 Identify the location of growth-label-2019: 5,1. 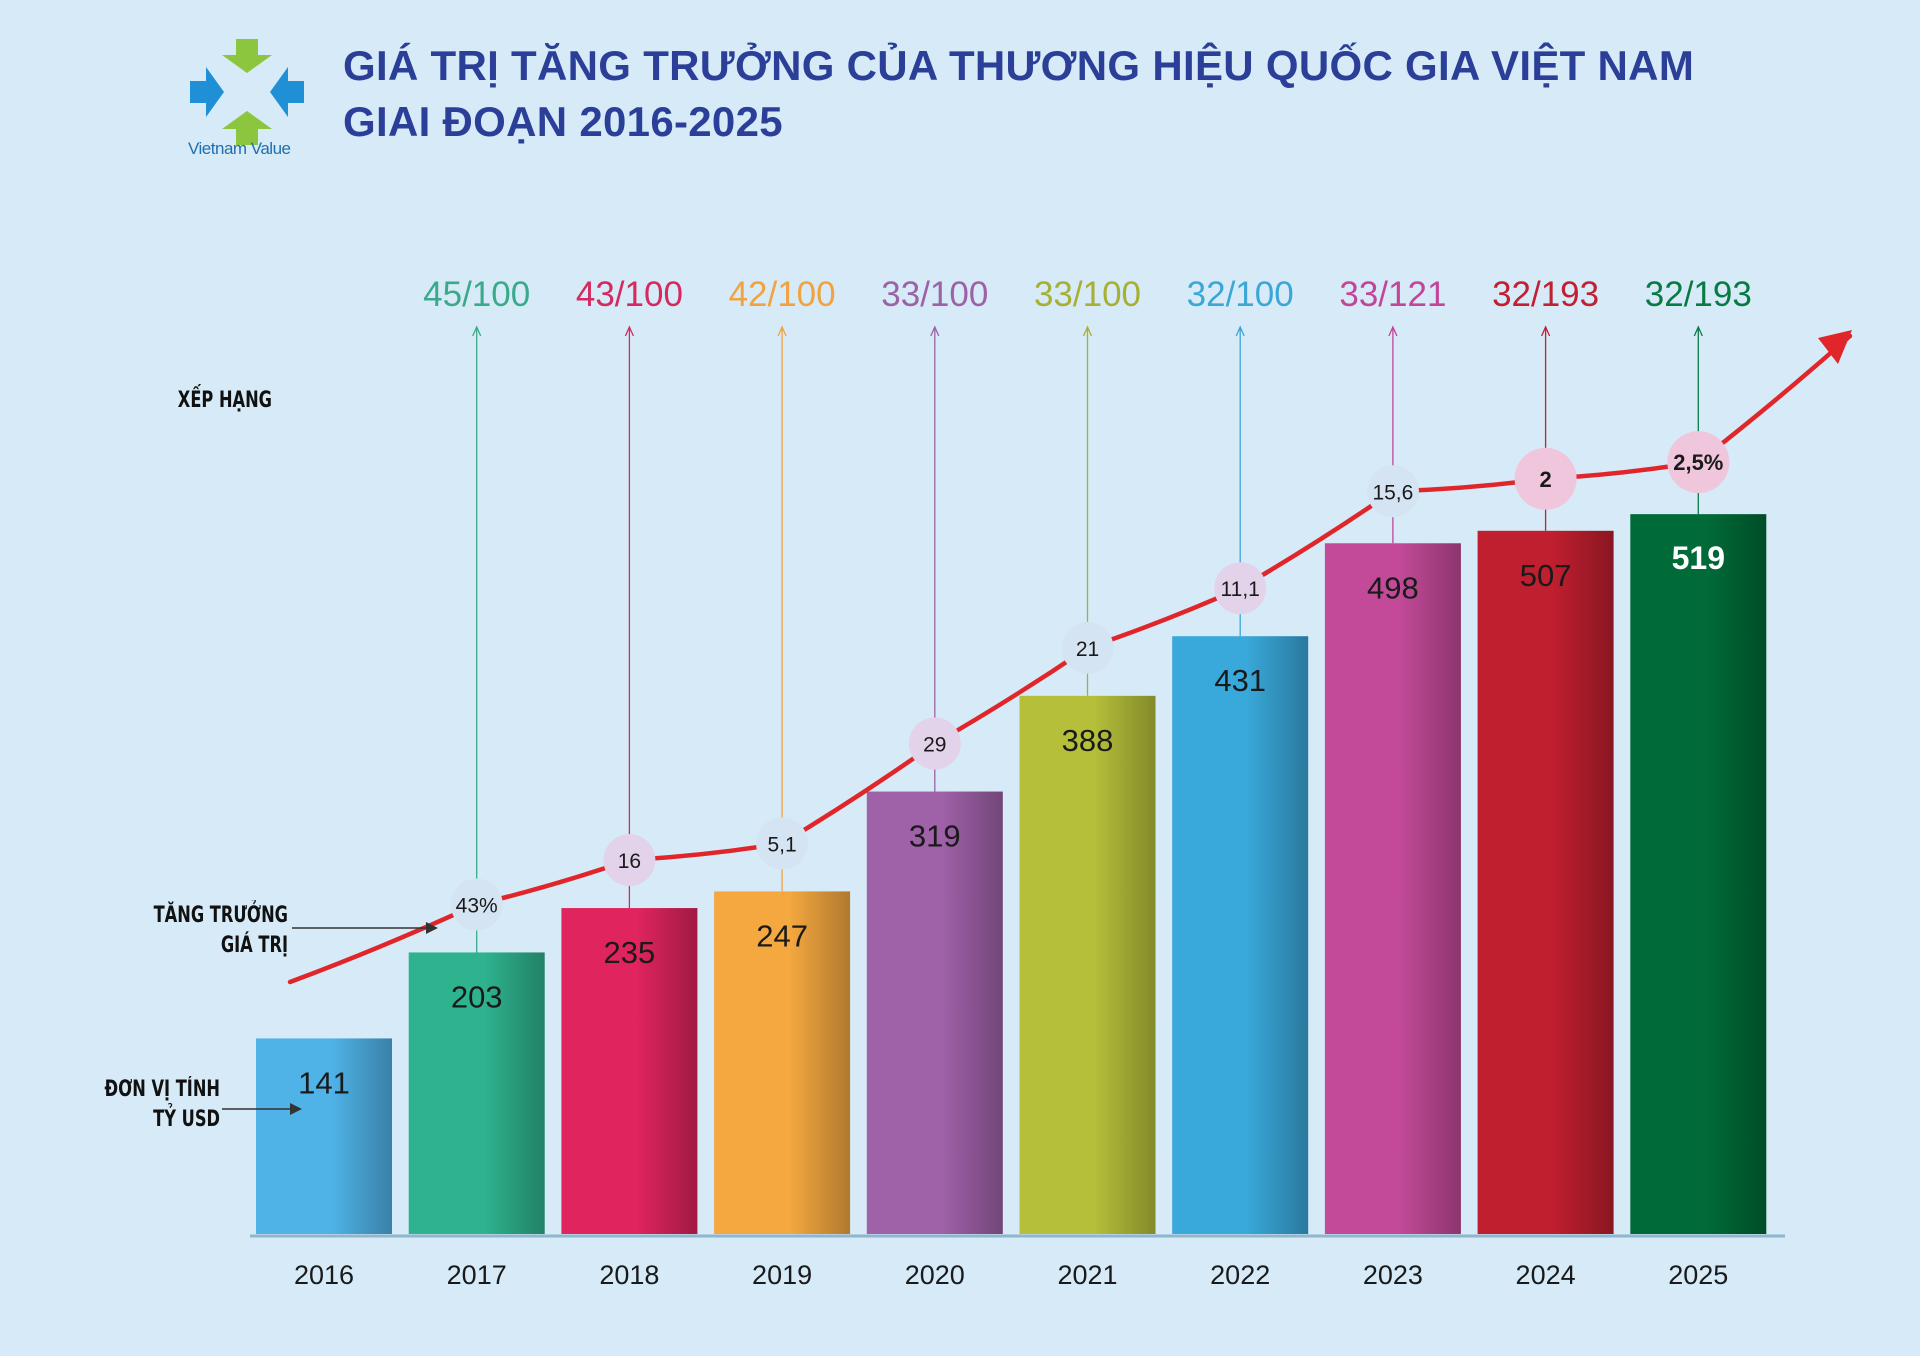
(781, 844).